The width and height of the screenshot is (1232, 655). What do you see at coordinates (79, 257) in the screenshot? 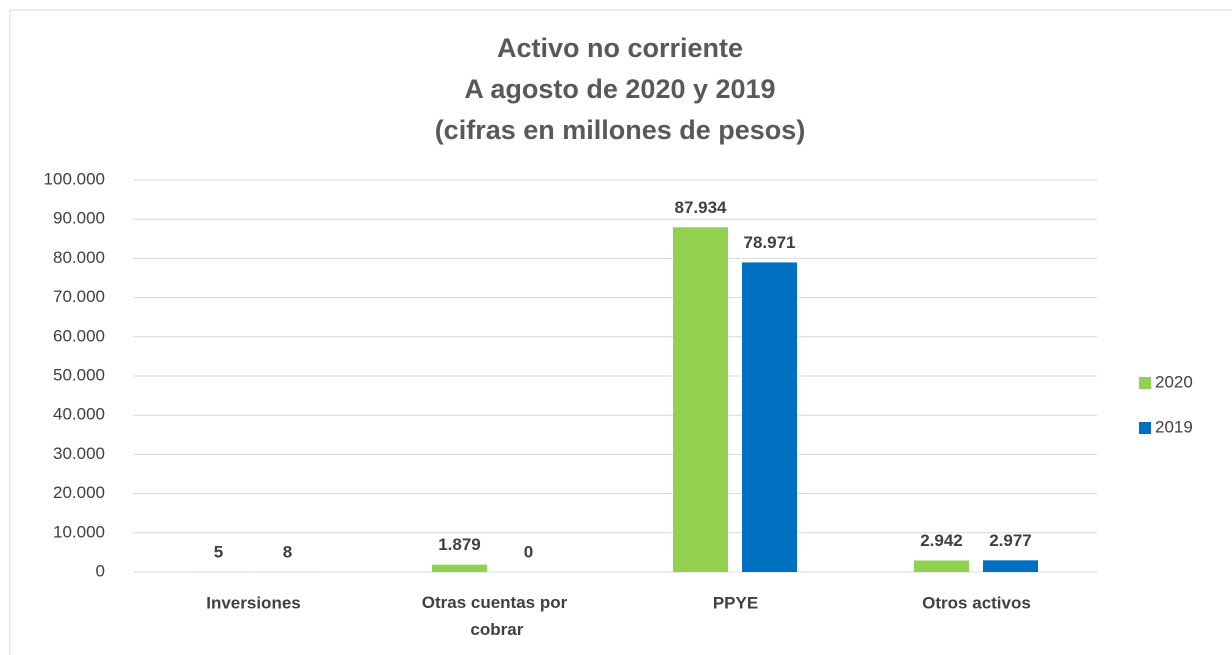
I see `y-tick-label: 80.000` at bounding box center [79, 257].